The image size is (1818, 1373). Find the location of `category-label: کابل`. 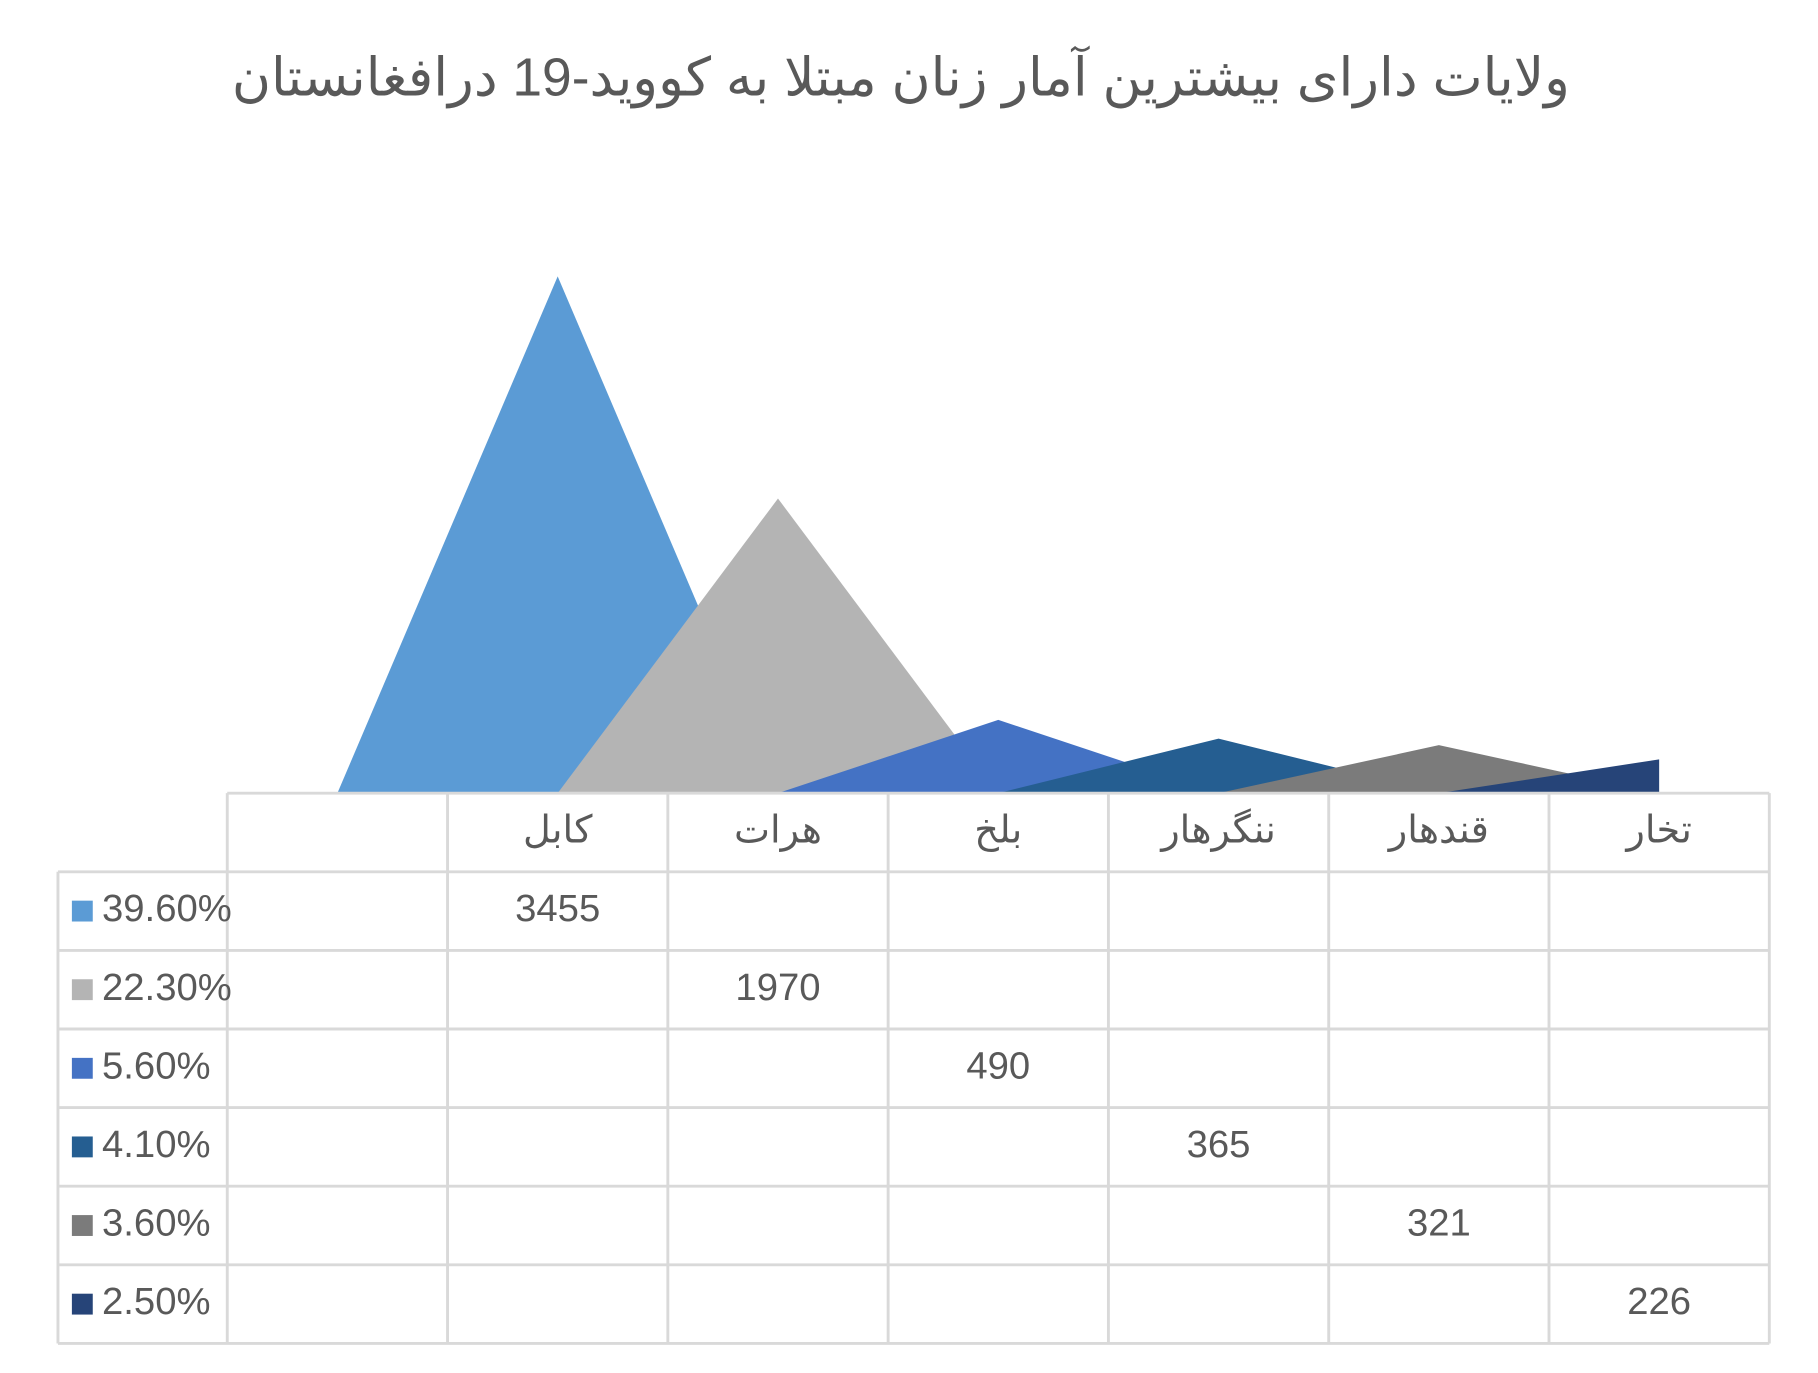

category-label: کابل is located at coordinates (558, 830).